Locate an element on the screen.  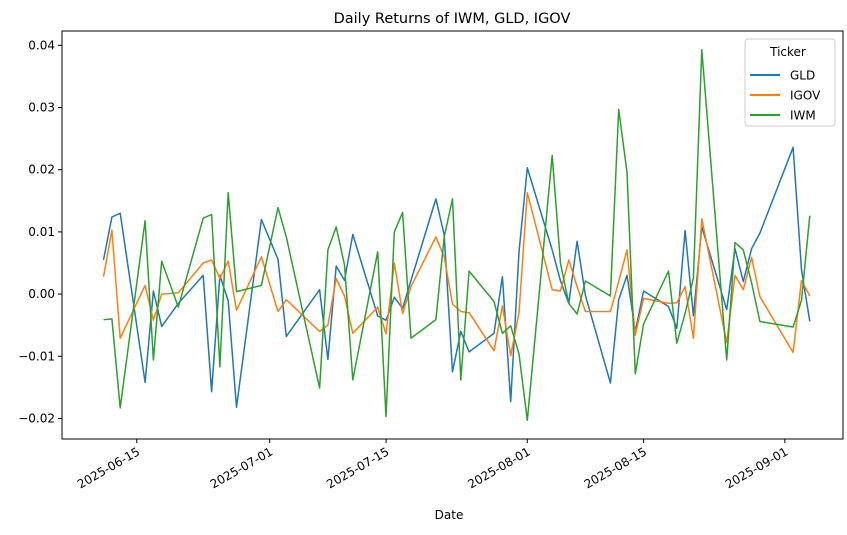
y-tick-label: 0.01 is located at coordinates (41, 232).